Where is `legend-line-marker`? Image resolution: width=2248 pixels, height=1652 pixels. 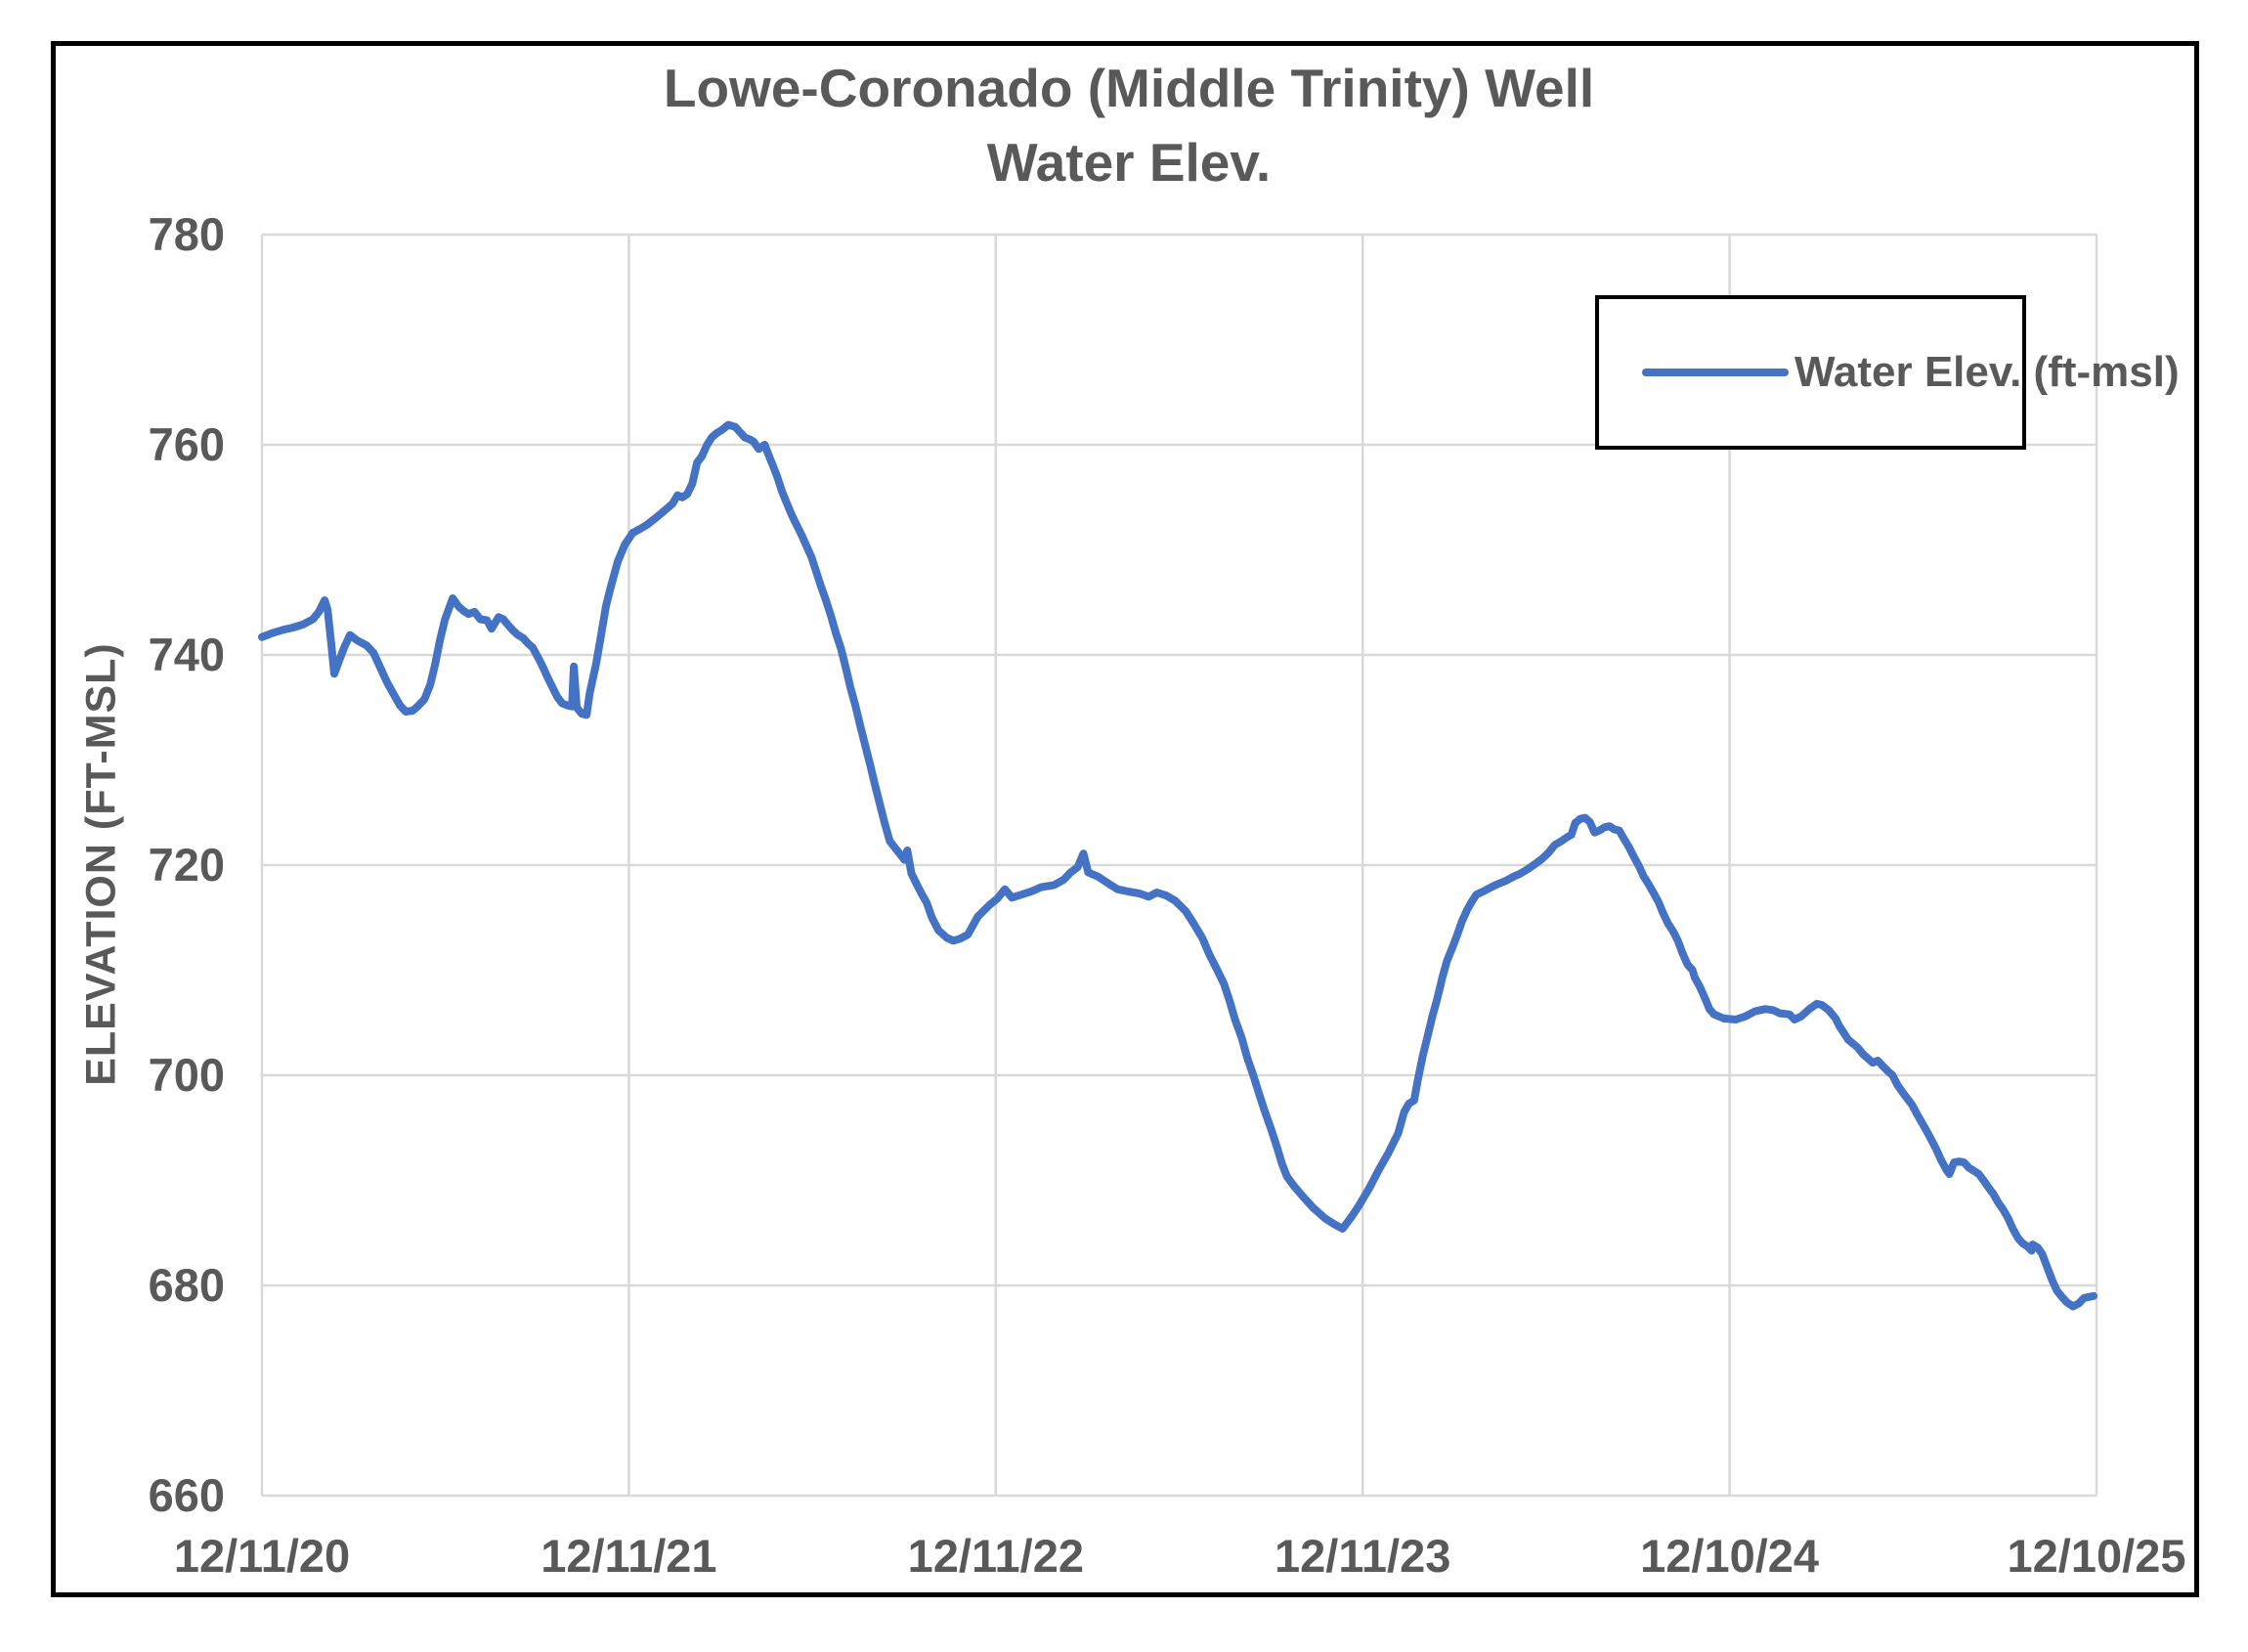
legend-line-marker is located at coordinates (1715, 372).